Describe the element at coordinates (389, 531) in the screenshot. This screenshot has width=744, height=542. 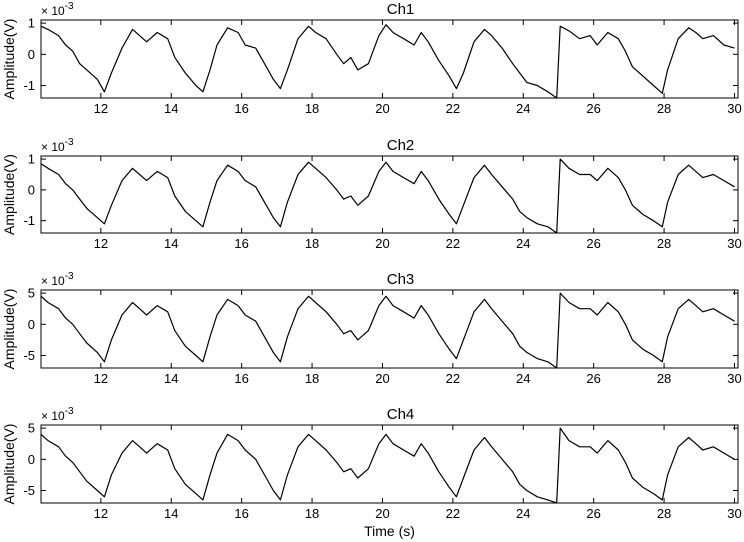
I see `x-axis-label: Time (s)` at that location.